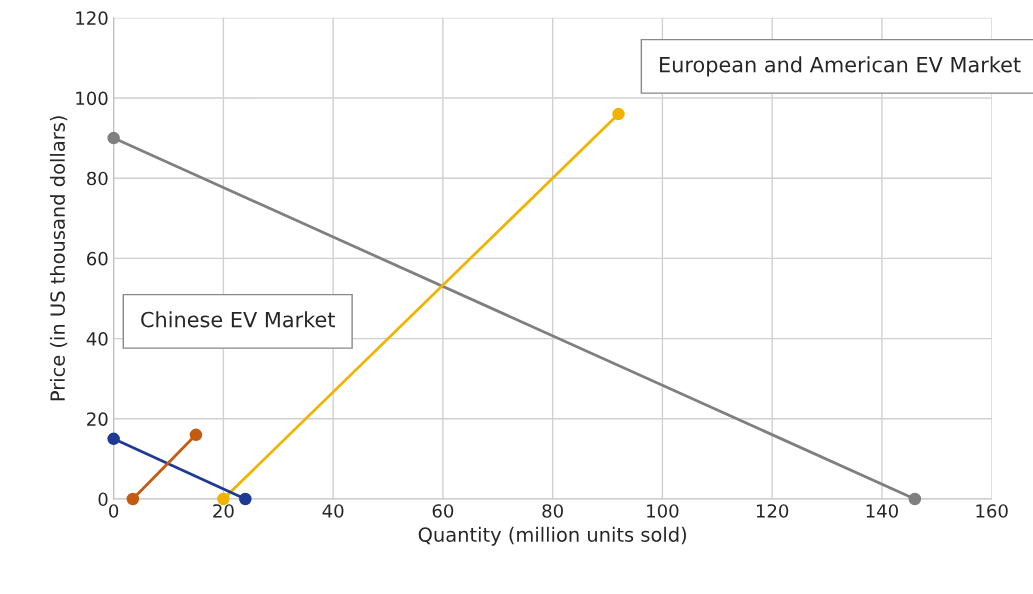 Image resolution: width=1033 pixels, height=594 pixels. What do you see at coordinates (97, 419) in the screenshot?
I see `y-tick-label: 20` at bounding box center [97, 419].